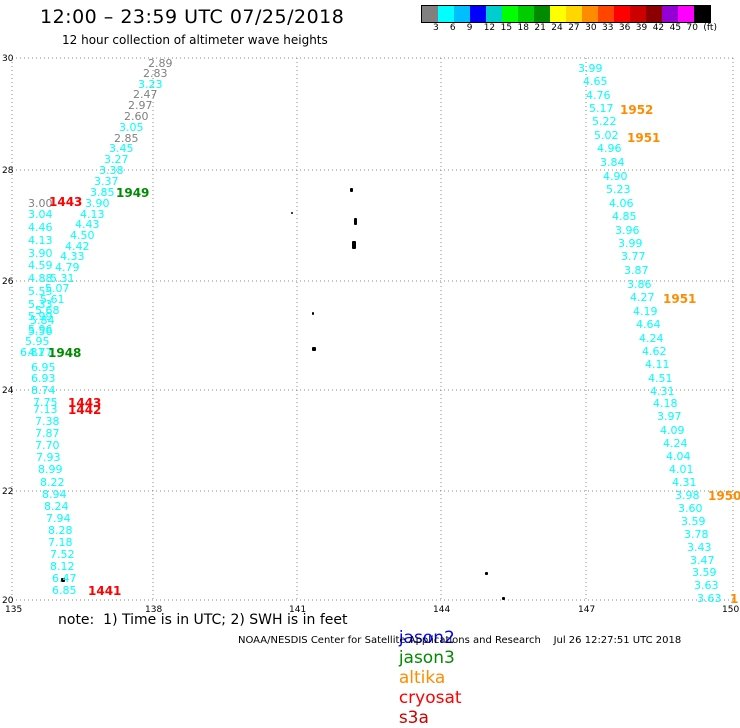 The height and width of the screenshot is (728, 740). I want to click on lon-tick-label: 150, so click(730, 610).